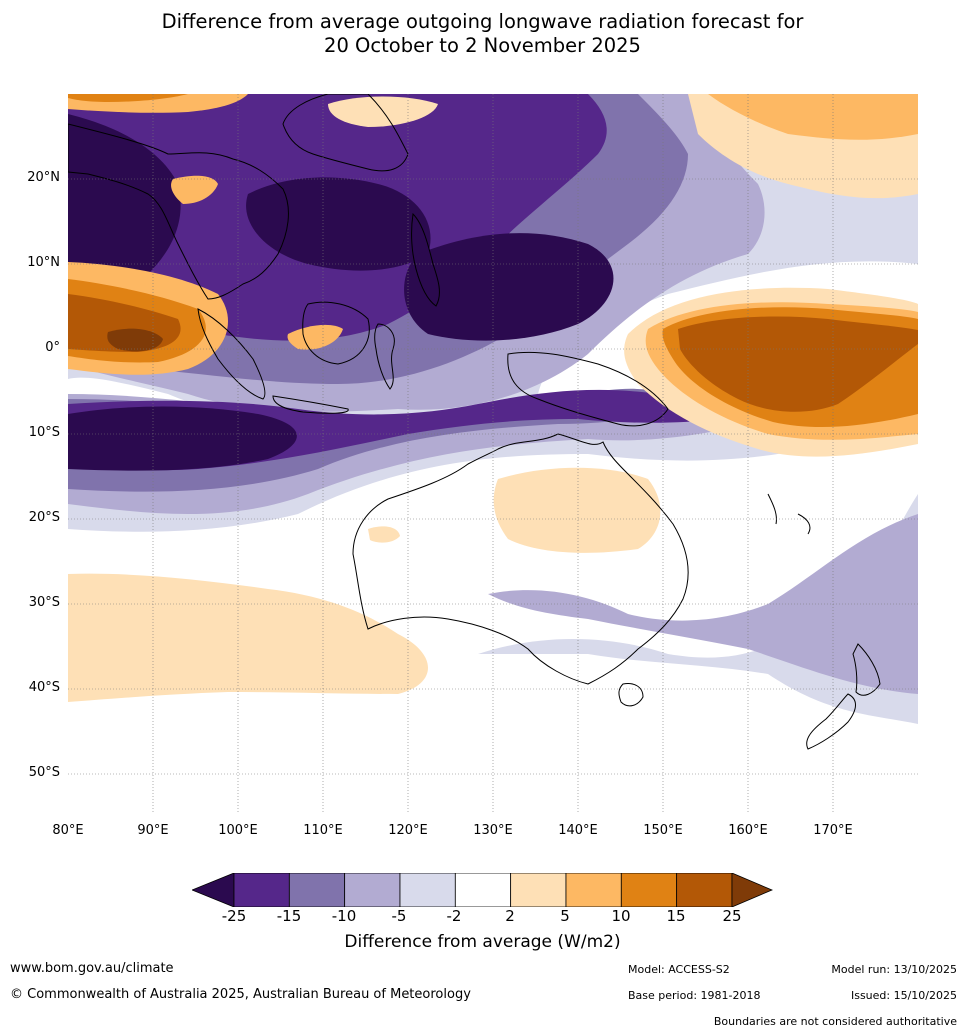 The height and width of the screenshot is (1035, 965). What do you see at coordinates (344, 916) in the screenshot?
I see `colorbar-tick-label: -10` at bounding box center [344, 916].